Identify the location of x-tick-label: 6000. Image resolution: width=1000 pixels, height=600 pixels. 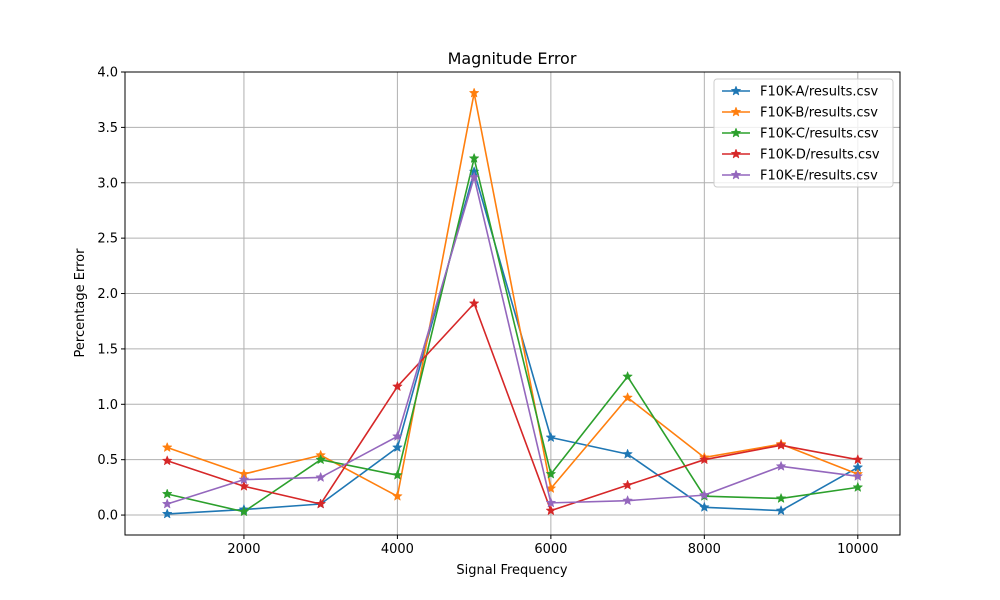
(550, 549).